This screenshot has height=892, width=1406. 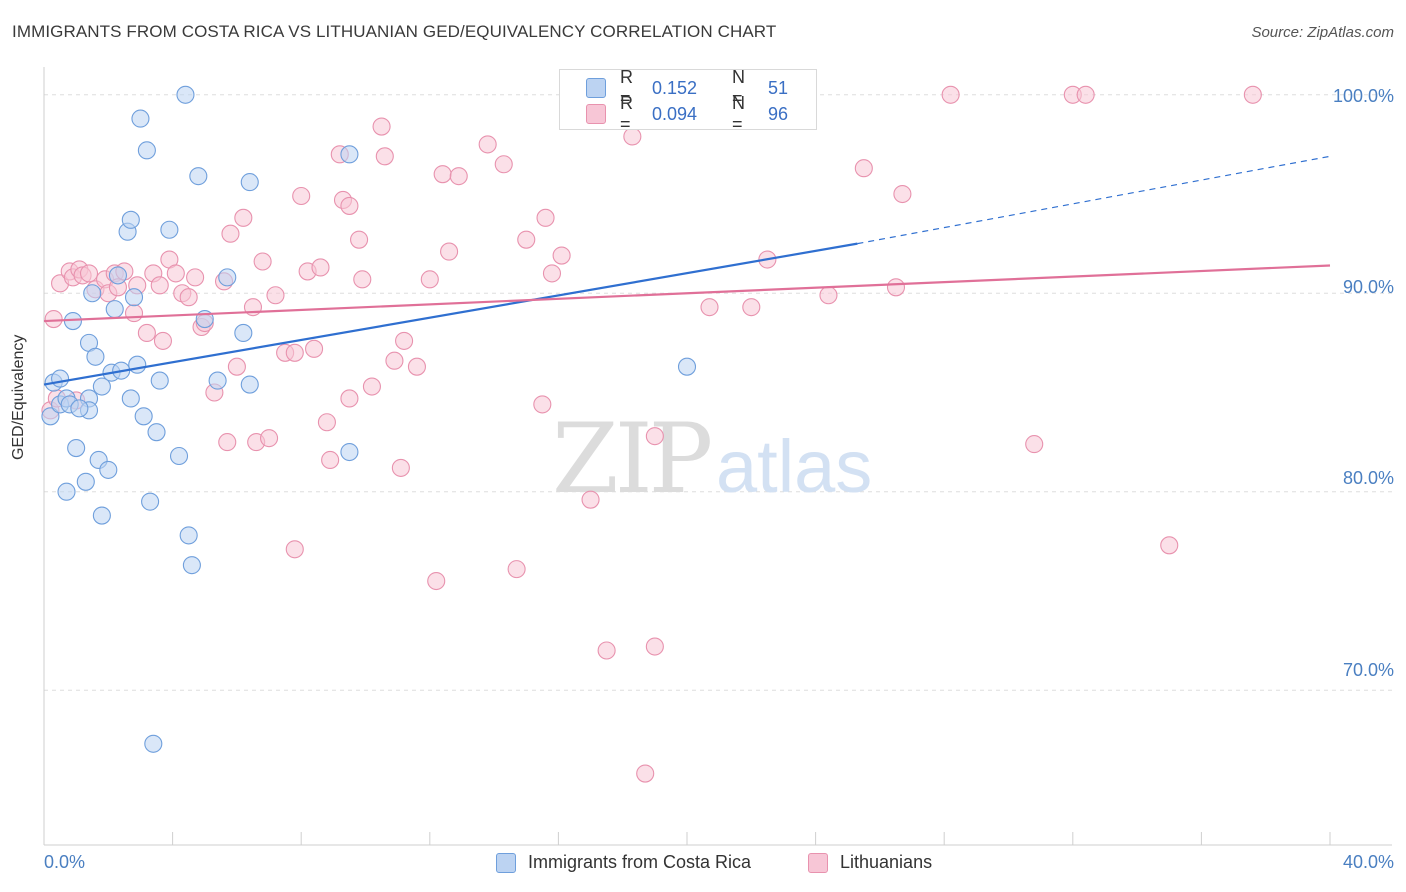 What do you see at coordinates (675, 87) in the screenshot?
I see `legend-r-value: 0.152` at bounding box center [675, 87].